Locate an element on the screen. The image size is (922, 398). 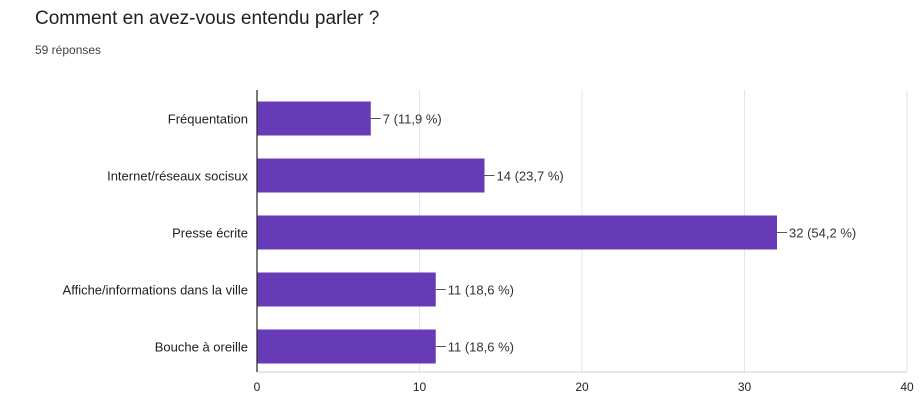
category-label: Fréquentation is located at coordinates (208, 119).